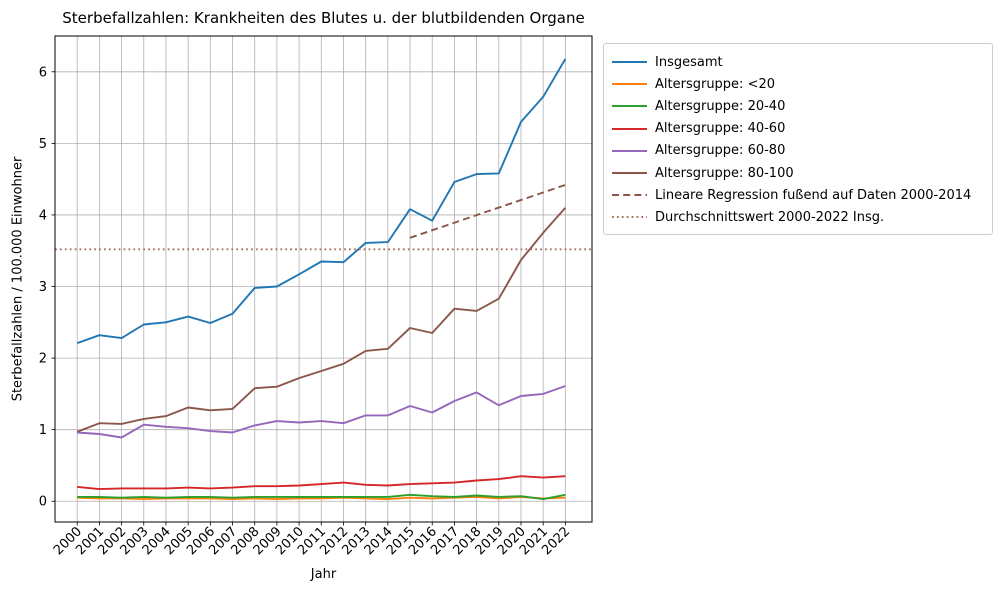  What do you see at coordinates (323, 574) in the screenshot?
I see `x-axis-label: Jahr` at bounding box center [323, 574].